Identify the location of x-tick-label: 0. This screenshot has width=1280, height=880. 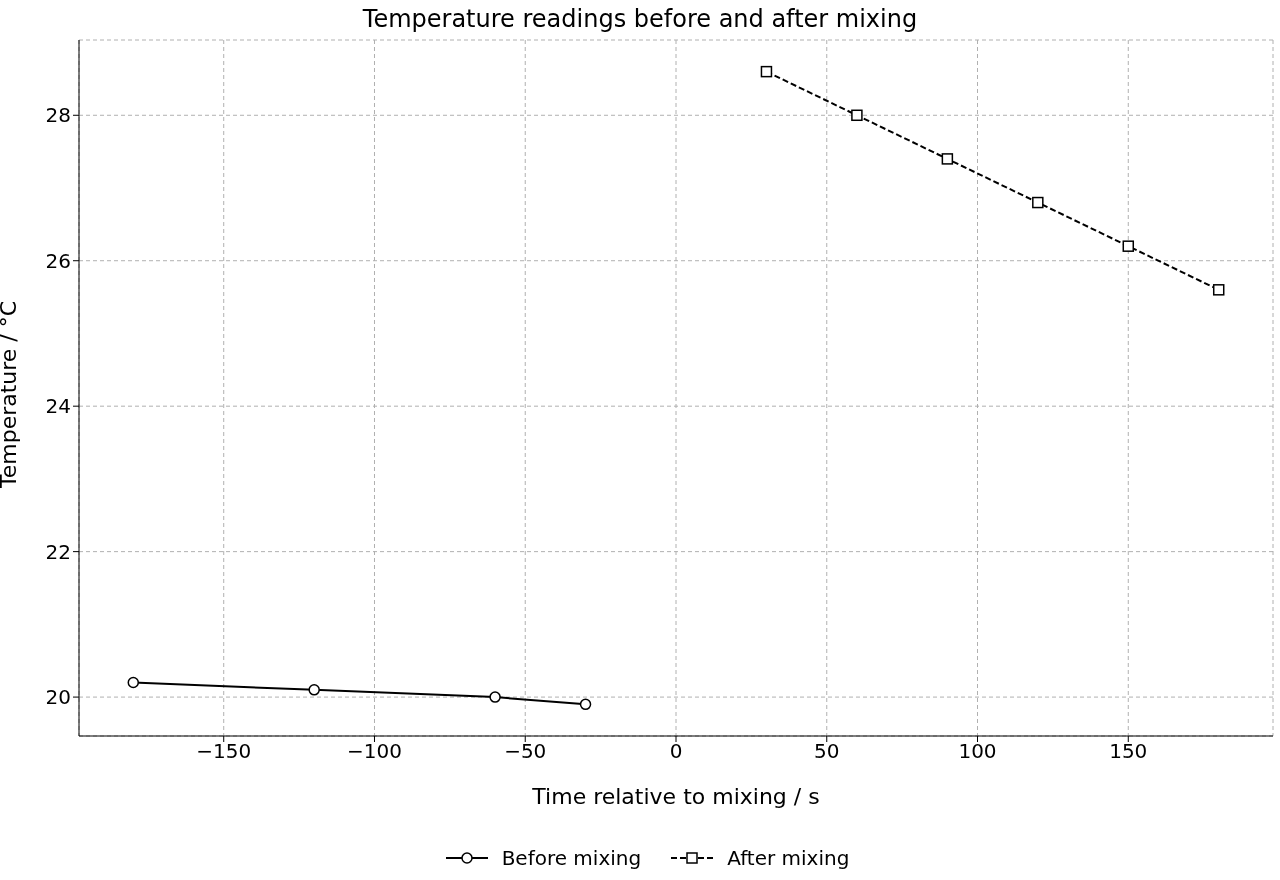
(676, 751).